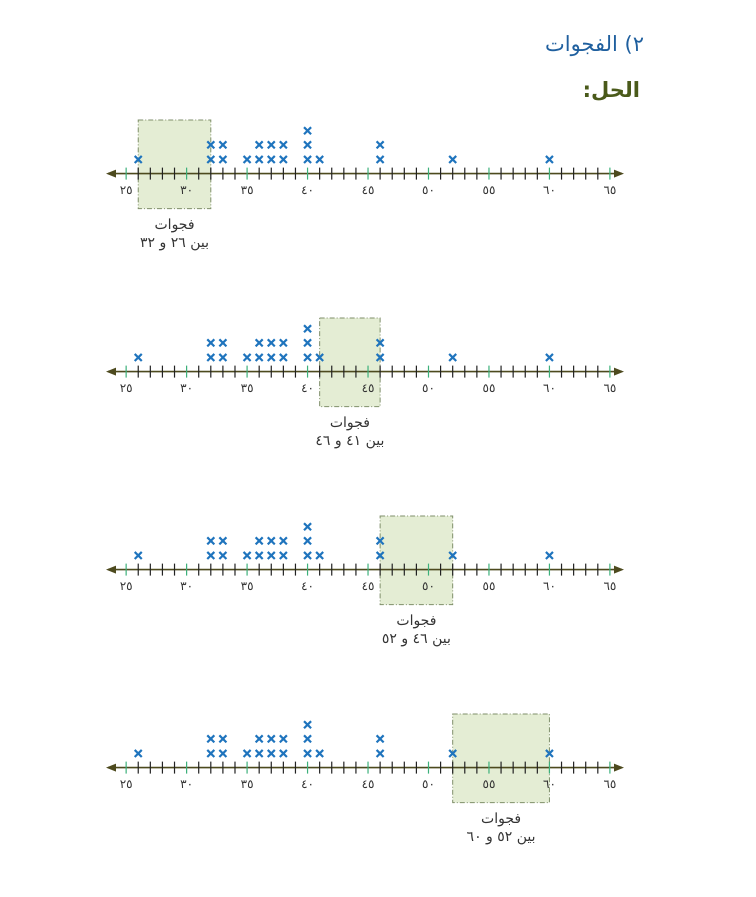 The width and height of the screenshot is (756, 897). Describe the element at coordinates (594, 44) in the screenshot. I see `chart-title: ٢) الفجوات` at that location.